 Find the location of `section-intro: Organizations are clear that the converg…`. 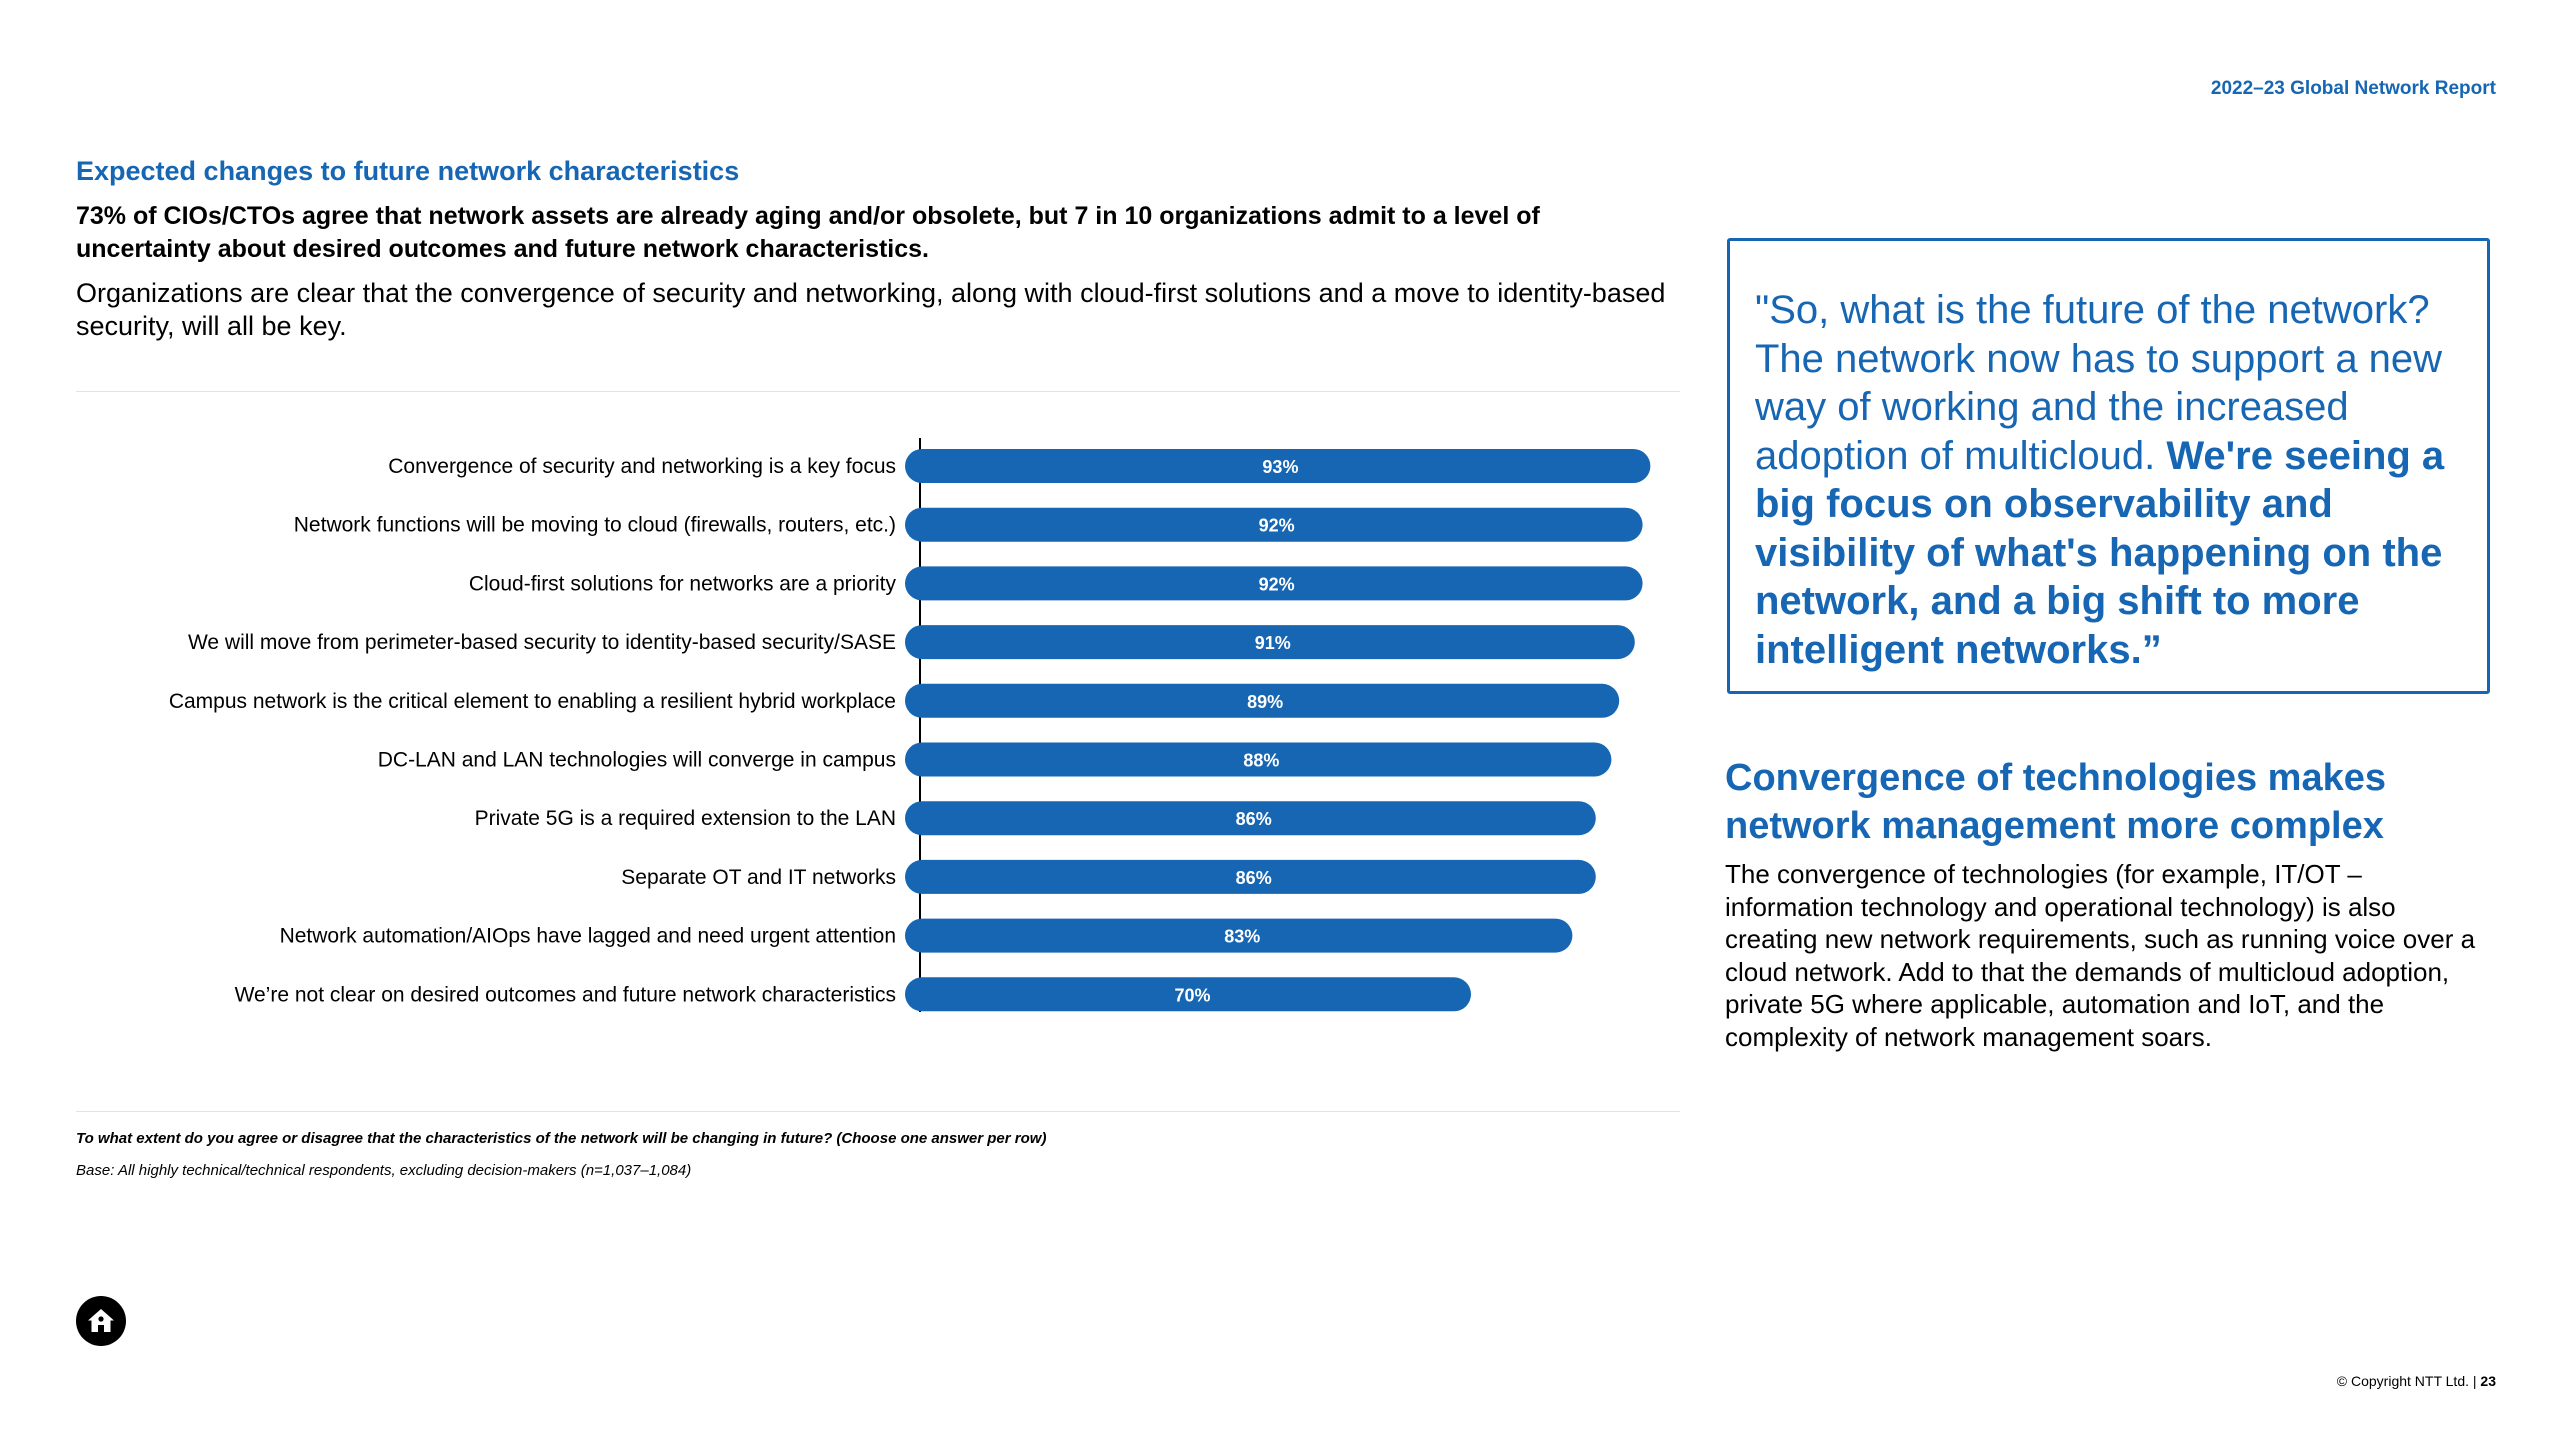

section-intro: Organizations are clear that the converg… is located at coordinates (871, 309).